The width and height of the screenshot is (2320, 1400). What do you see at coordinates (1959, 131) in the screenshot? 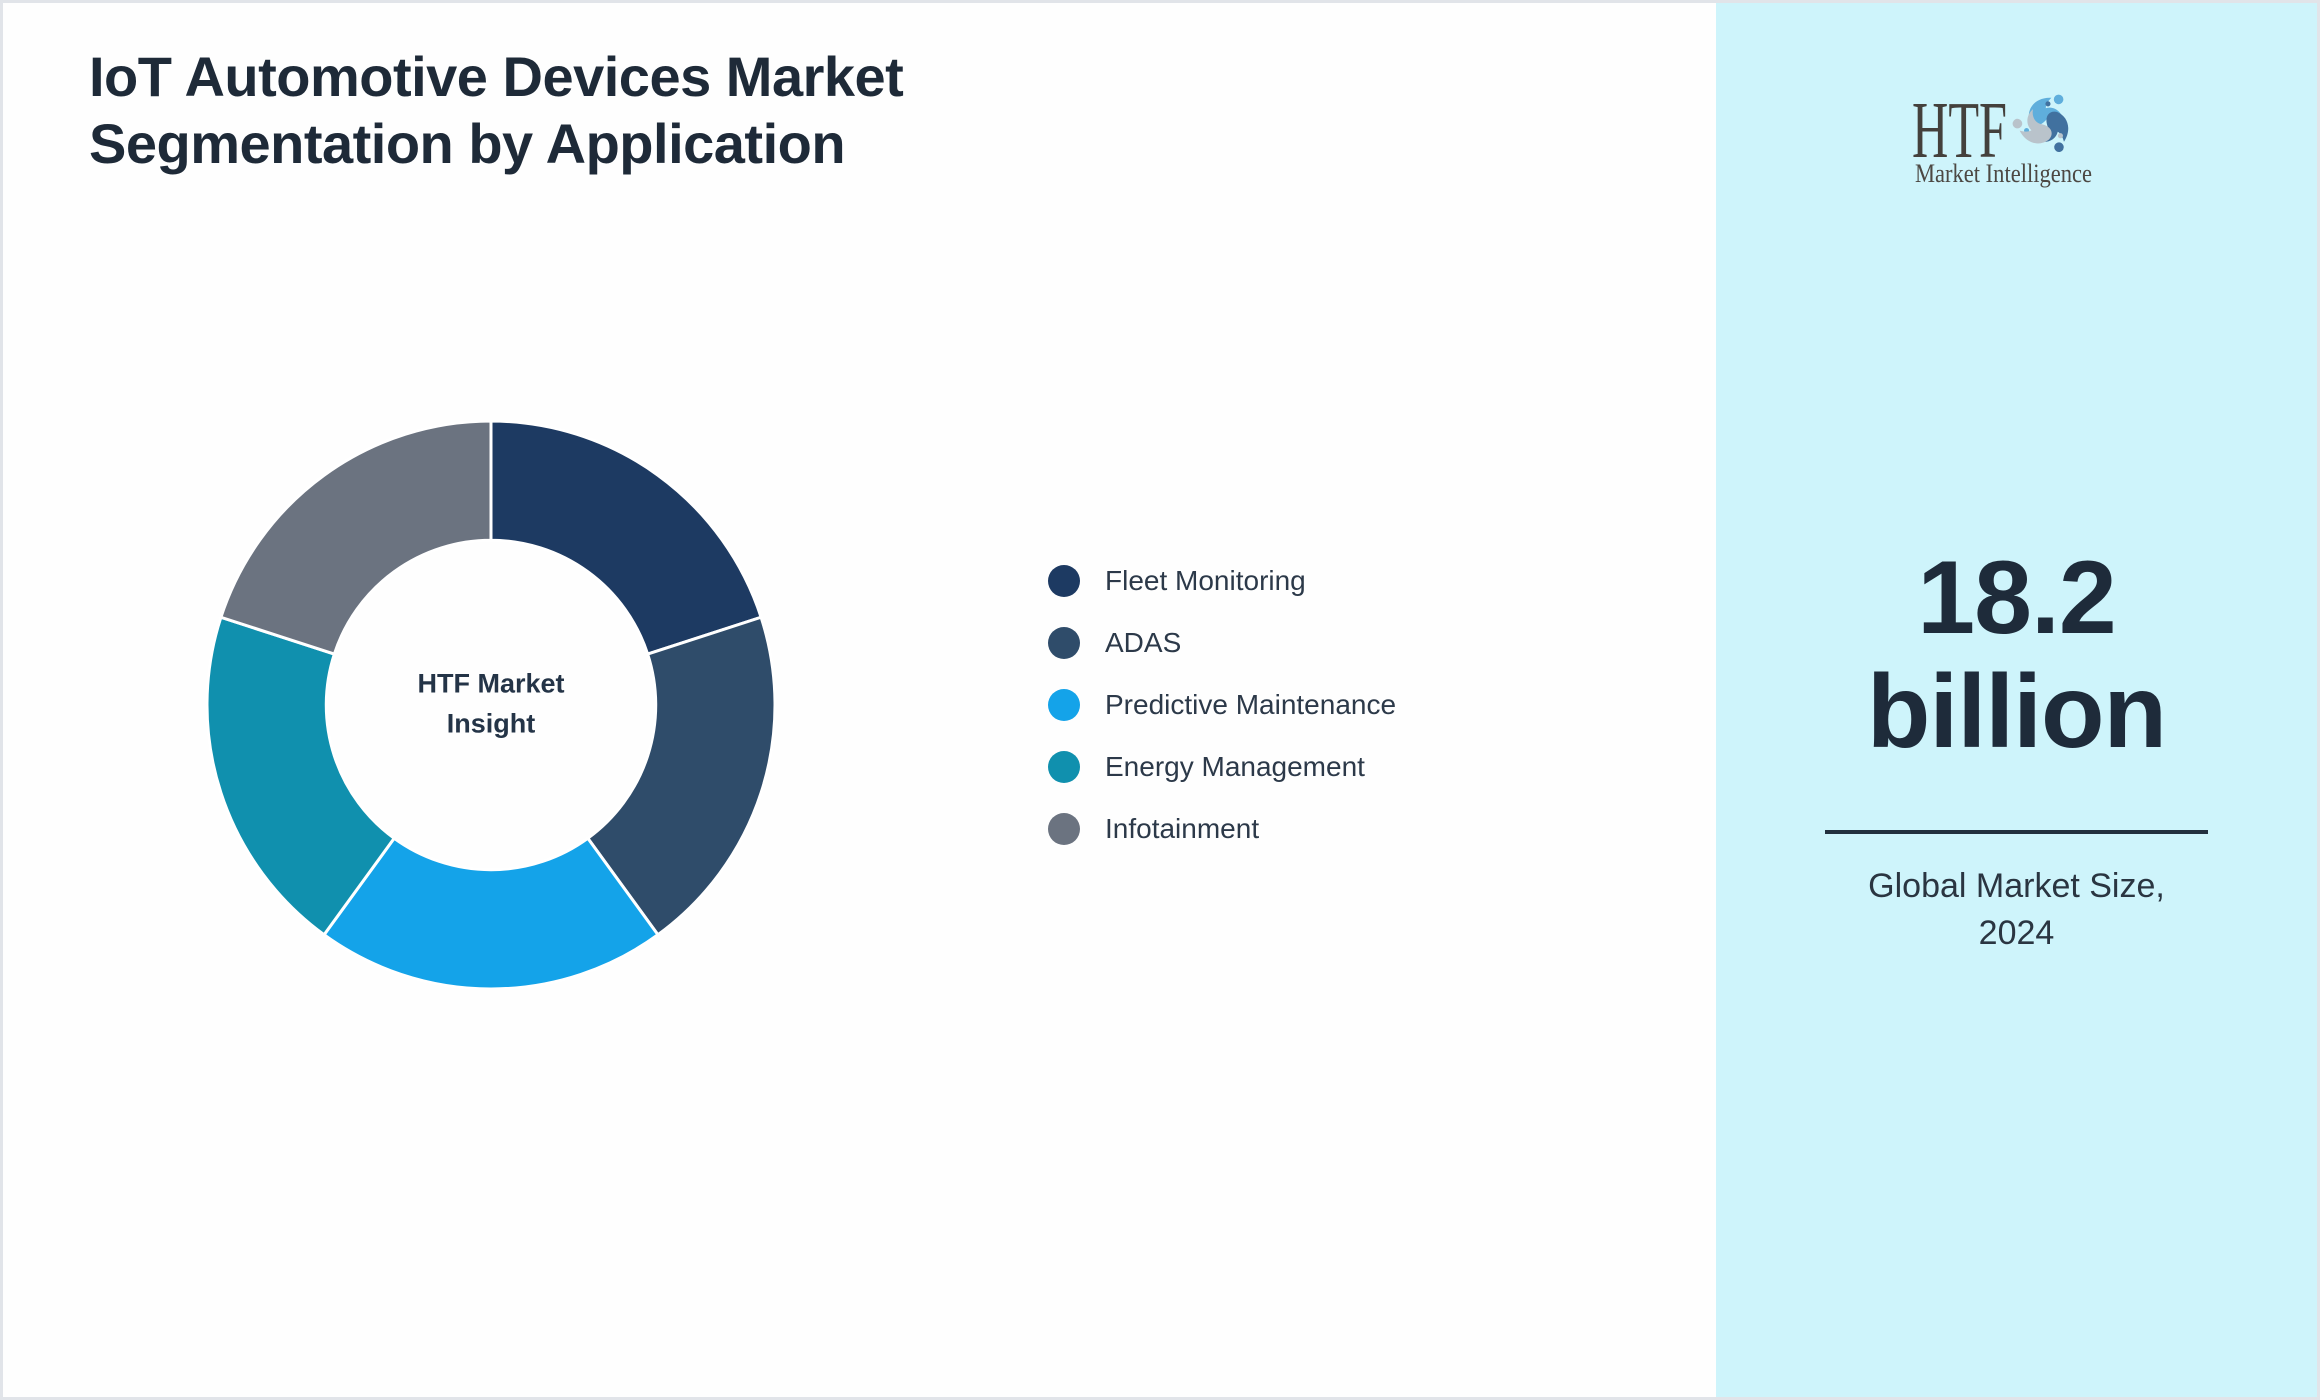
I see `logo-text: HTF` at bounding box center [1959, 131].